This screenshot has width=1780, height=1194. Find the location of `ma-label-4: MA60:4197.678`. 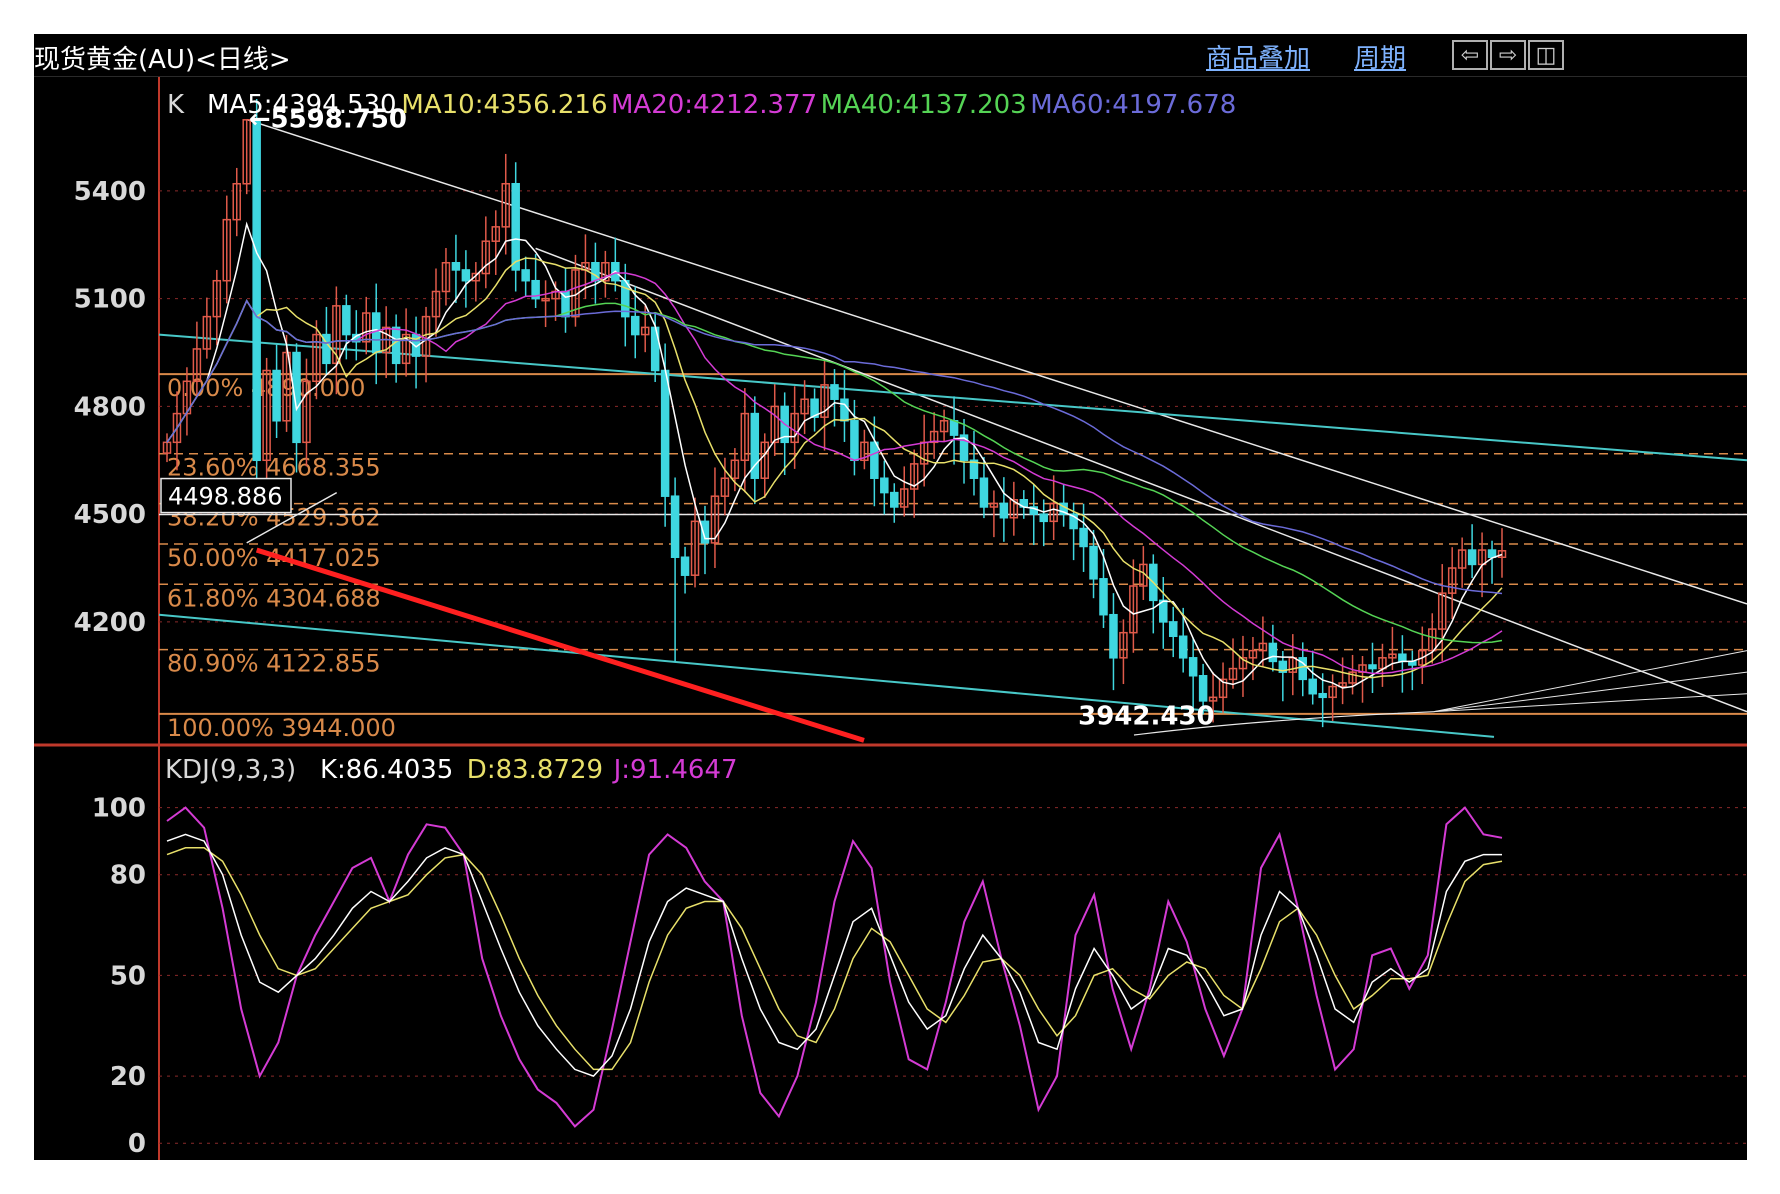

ma-label-4: MA60:4197.678 is located at coordinates (1133, 105).